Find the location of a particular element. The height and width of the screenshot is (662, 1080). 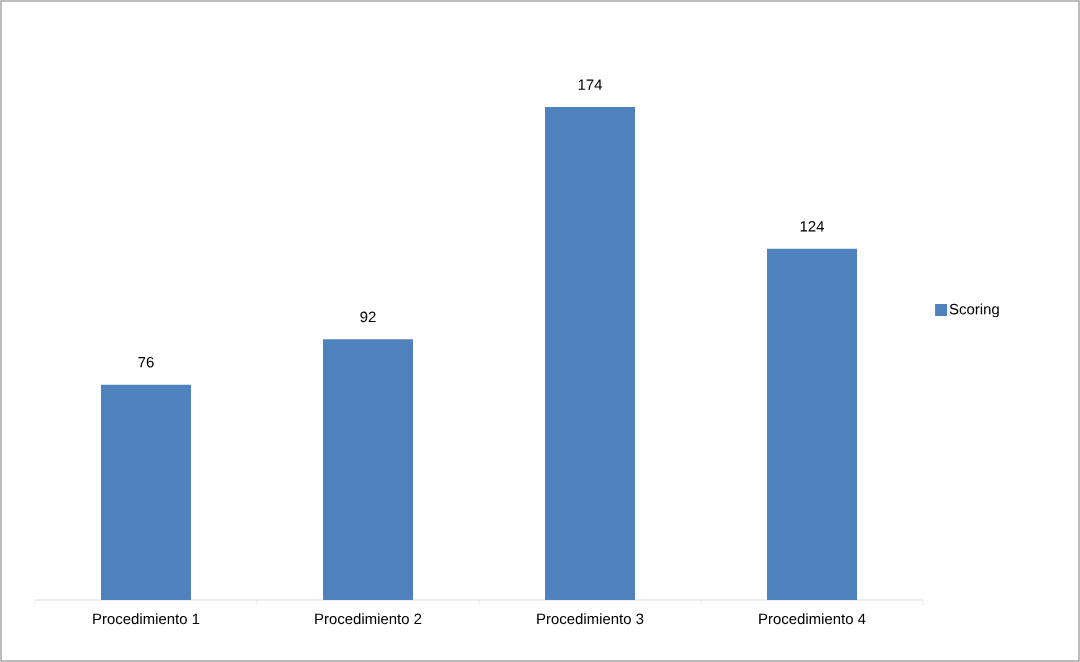

x-tick-label: Procedimiento 1 is located at coordinates (146, 619).